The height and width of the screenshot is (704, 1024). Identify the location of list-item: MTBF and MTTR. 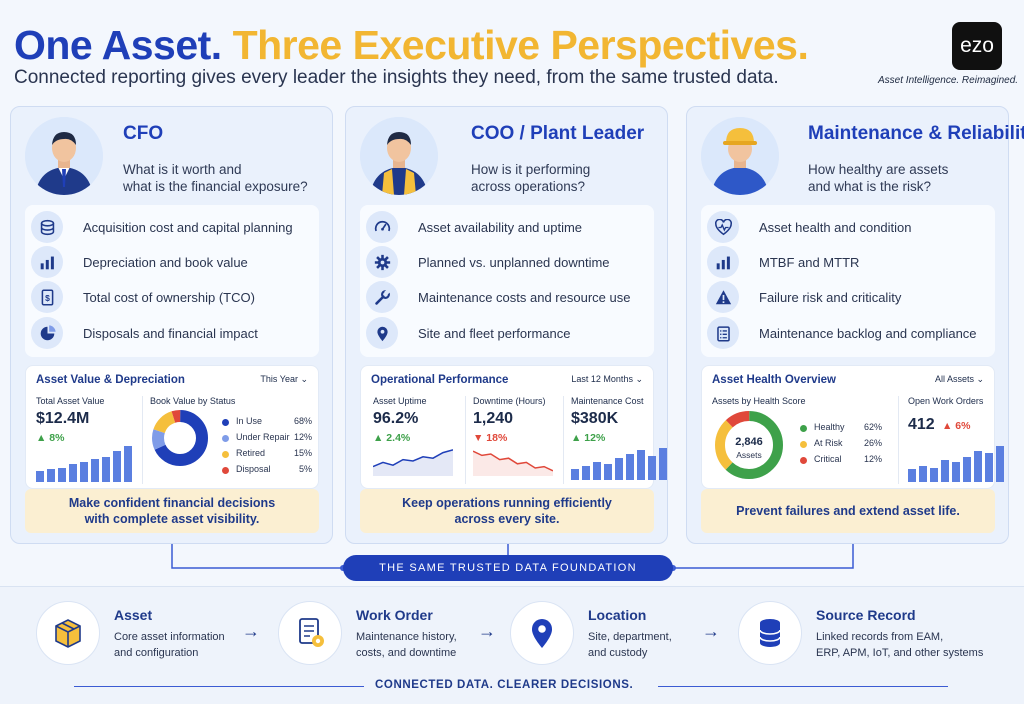
(783, 262).